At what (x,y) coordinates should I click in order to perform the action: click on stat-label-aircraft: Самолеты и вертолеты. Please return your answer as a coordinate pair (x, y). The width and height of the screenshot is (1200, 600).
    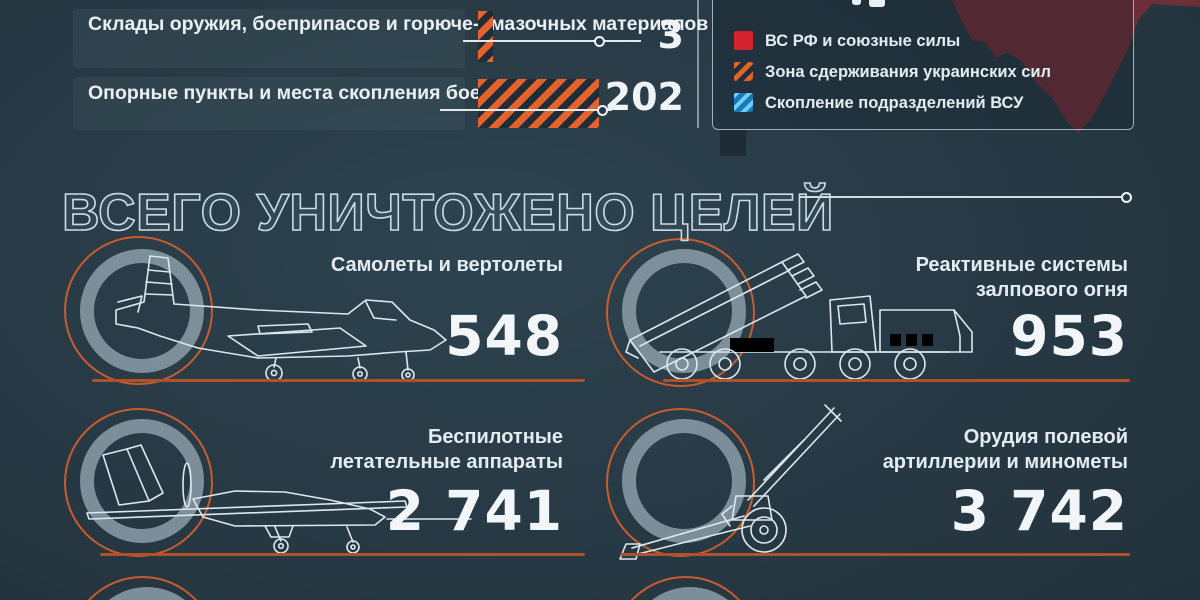
    Looking at the image, I should click on (447, 265).